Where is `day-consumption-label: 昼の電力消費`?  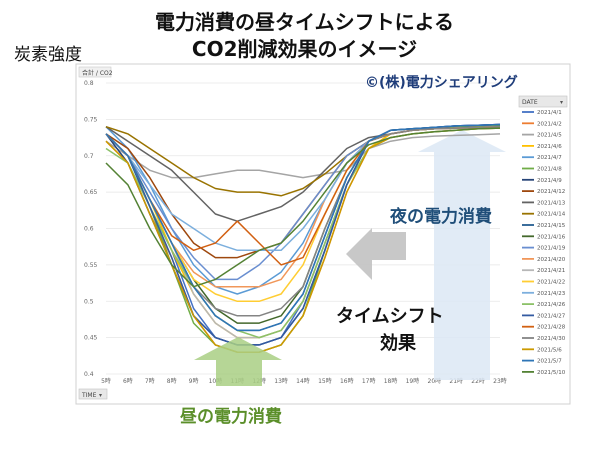 day-consumption-label: 昼の電力消費 is located at coordinates (231, 417).